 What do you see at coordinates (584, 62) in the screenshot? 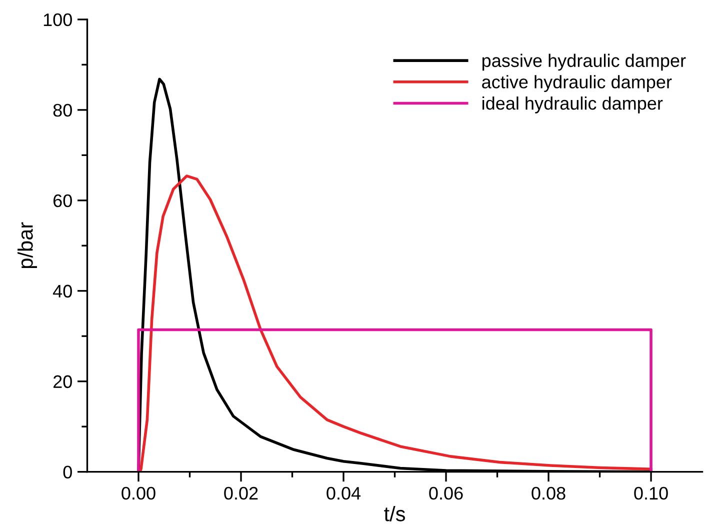
I see `legend-label: passive hydraulic damper` at bounding box center [584, 62].